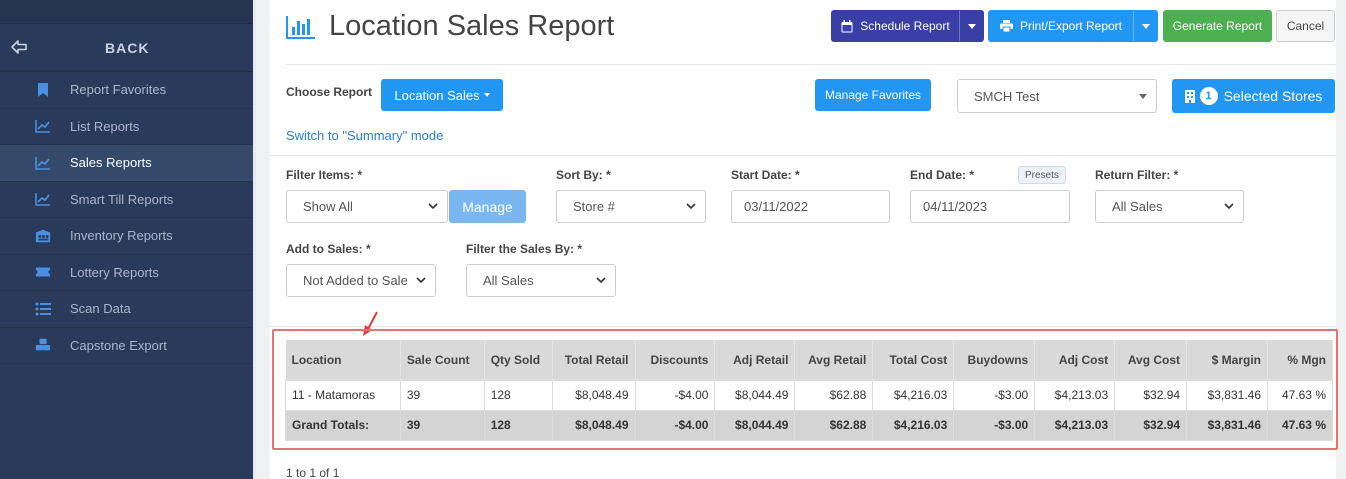 This screenshot has width=1346, height=479. Describe the element at coordinates (100, 309) in the screenshot. I see `sidebar-item-label: Scan Data` at that location.